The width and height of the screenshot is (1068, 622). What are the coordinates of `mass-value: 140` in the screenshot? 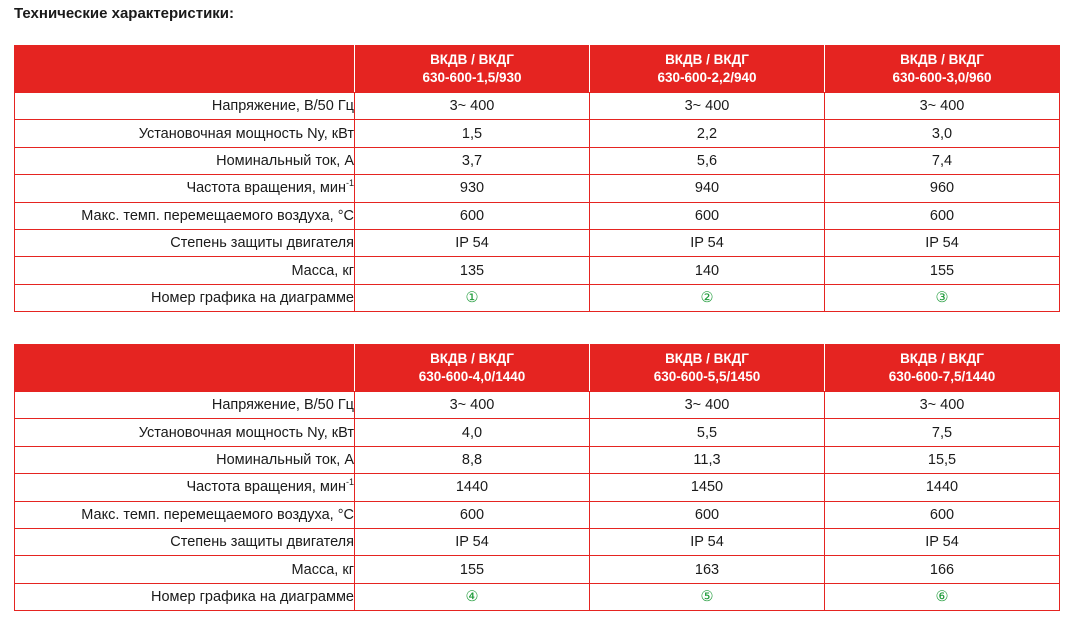 It's located at (707, 270).